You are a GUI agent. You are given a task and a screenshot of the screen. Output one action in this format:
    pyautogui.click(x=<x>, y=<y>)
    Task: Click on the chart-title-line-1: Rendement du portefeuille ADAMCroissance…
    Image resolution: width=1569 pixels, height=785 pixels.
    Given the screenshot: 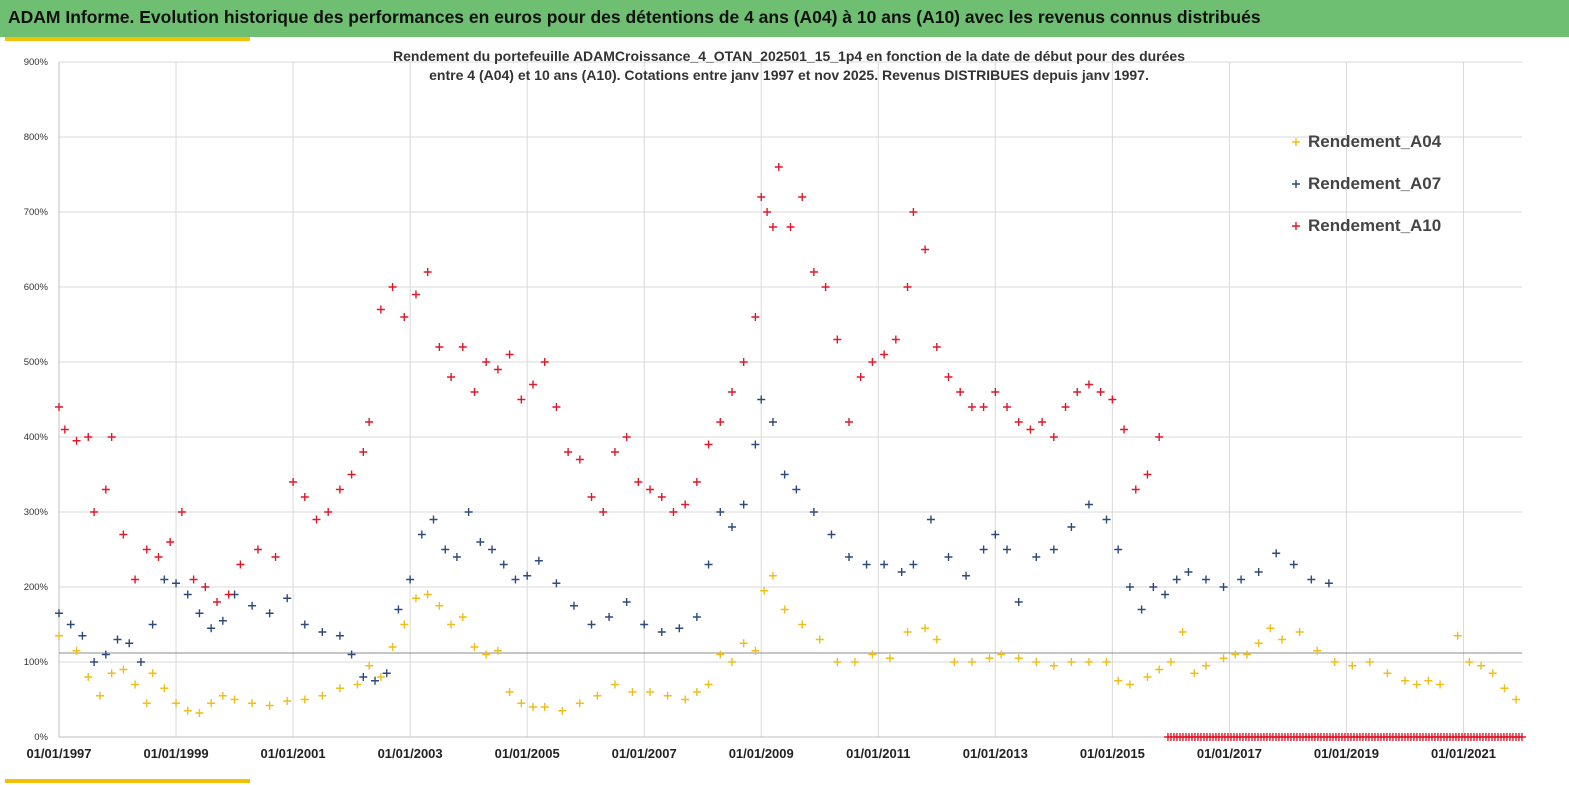 What is the action you would take?
    pyautogui.click(x=789, y=56)
    